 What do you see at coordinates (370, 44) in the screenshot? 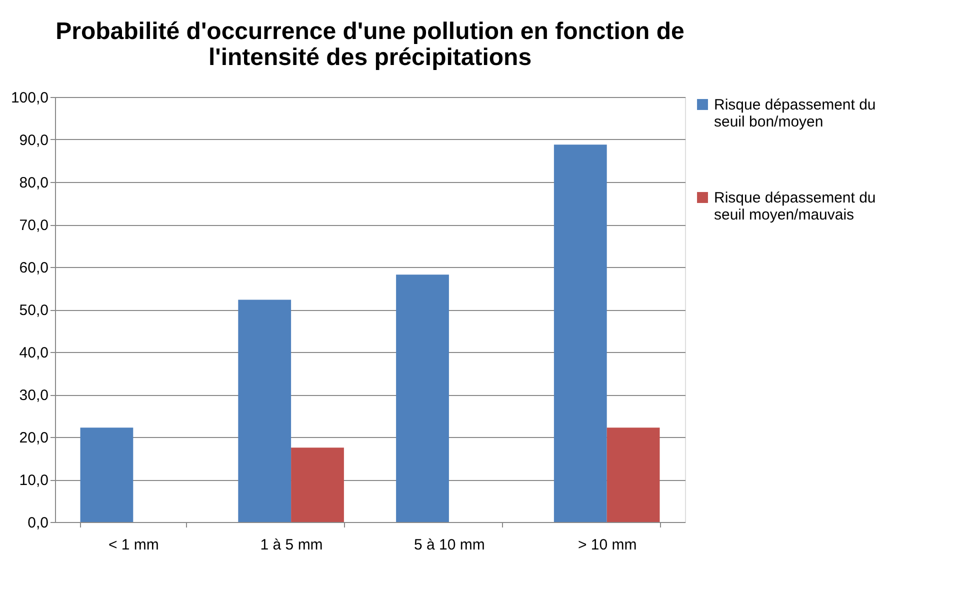
I see `chart-title: Probabilité d'occurrence d'une pollution en fonction de l'intensité des précipitations` at bounding box center [370, 44].